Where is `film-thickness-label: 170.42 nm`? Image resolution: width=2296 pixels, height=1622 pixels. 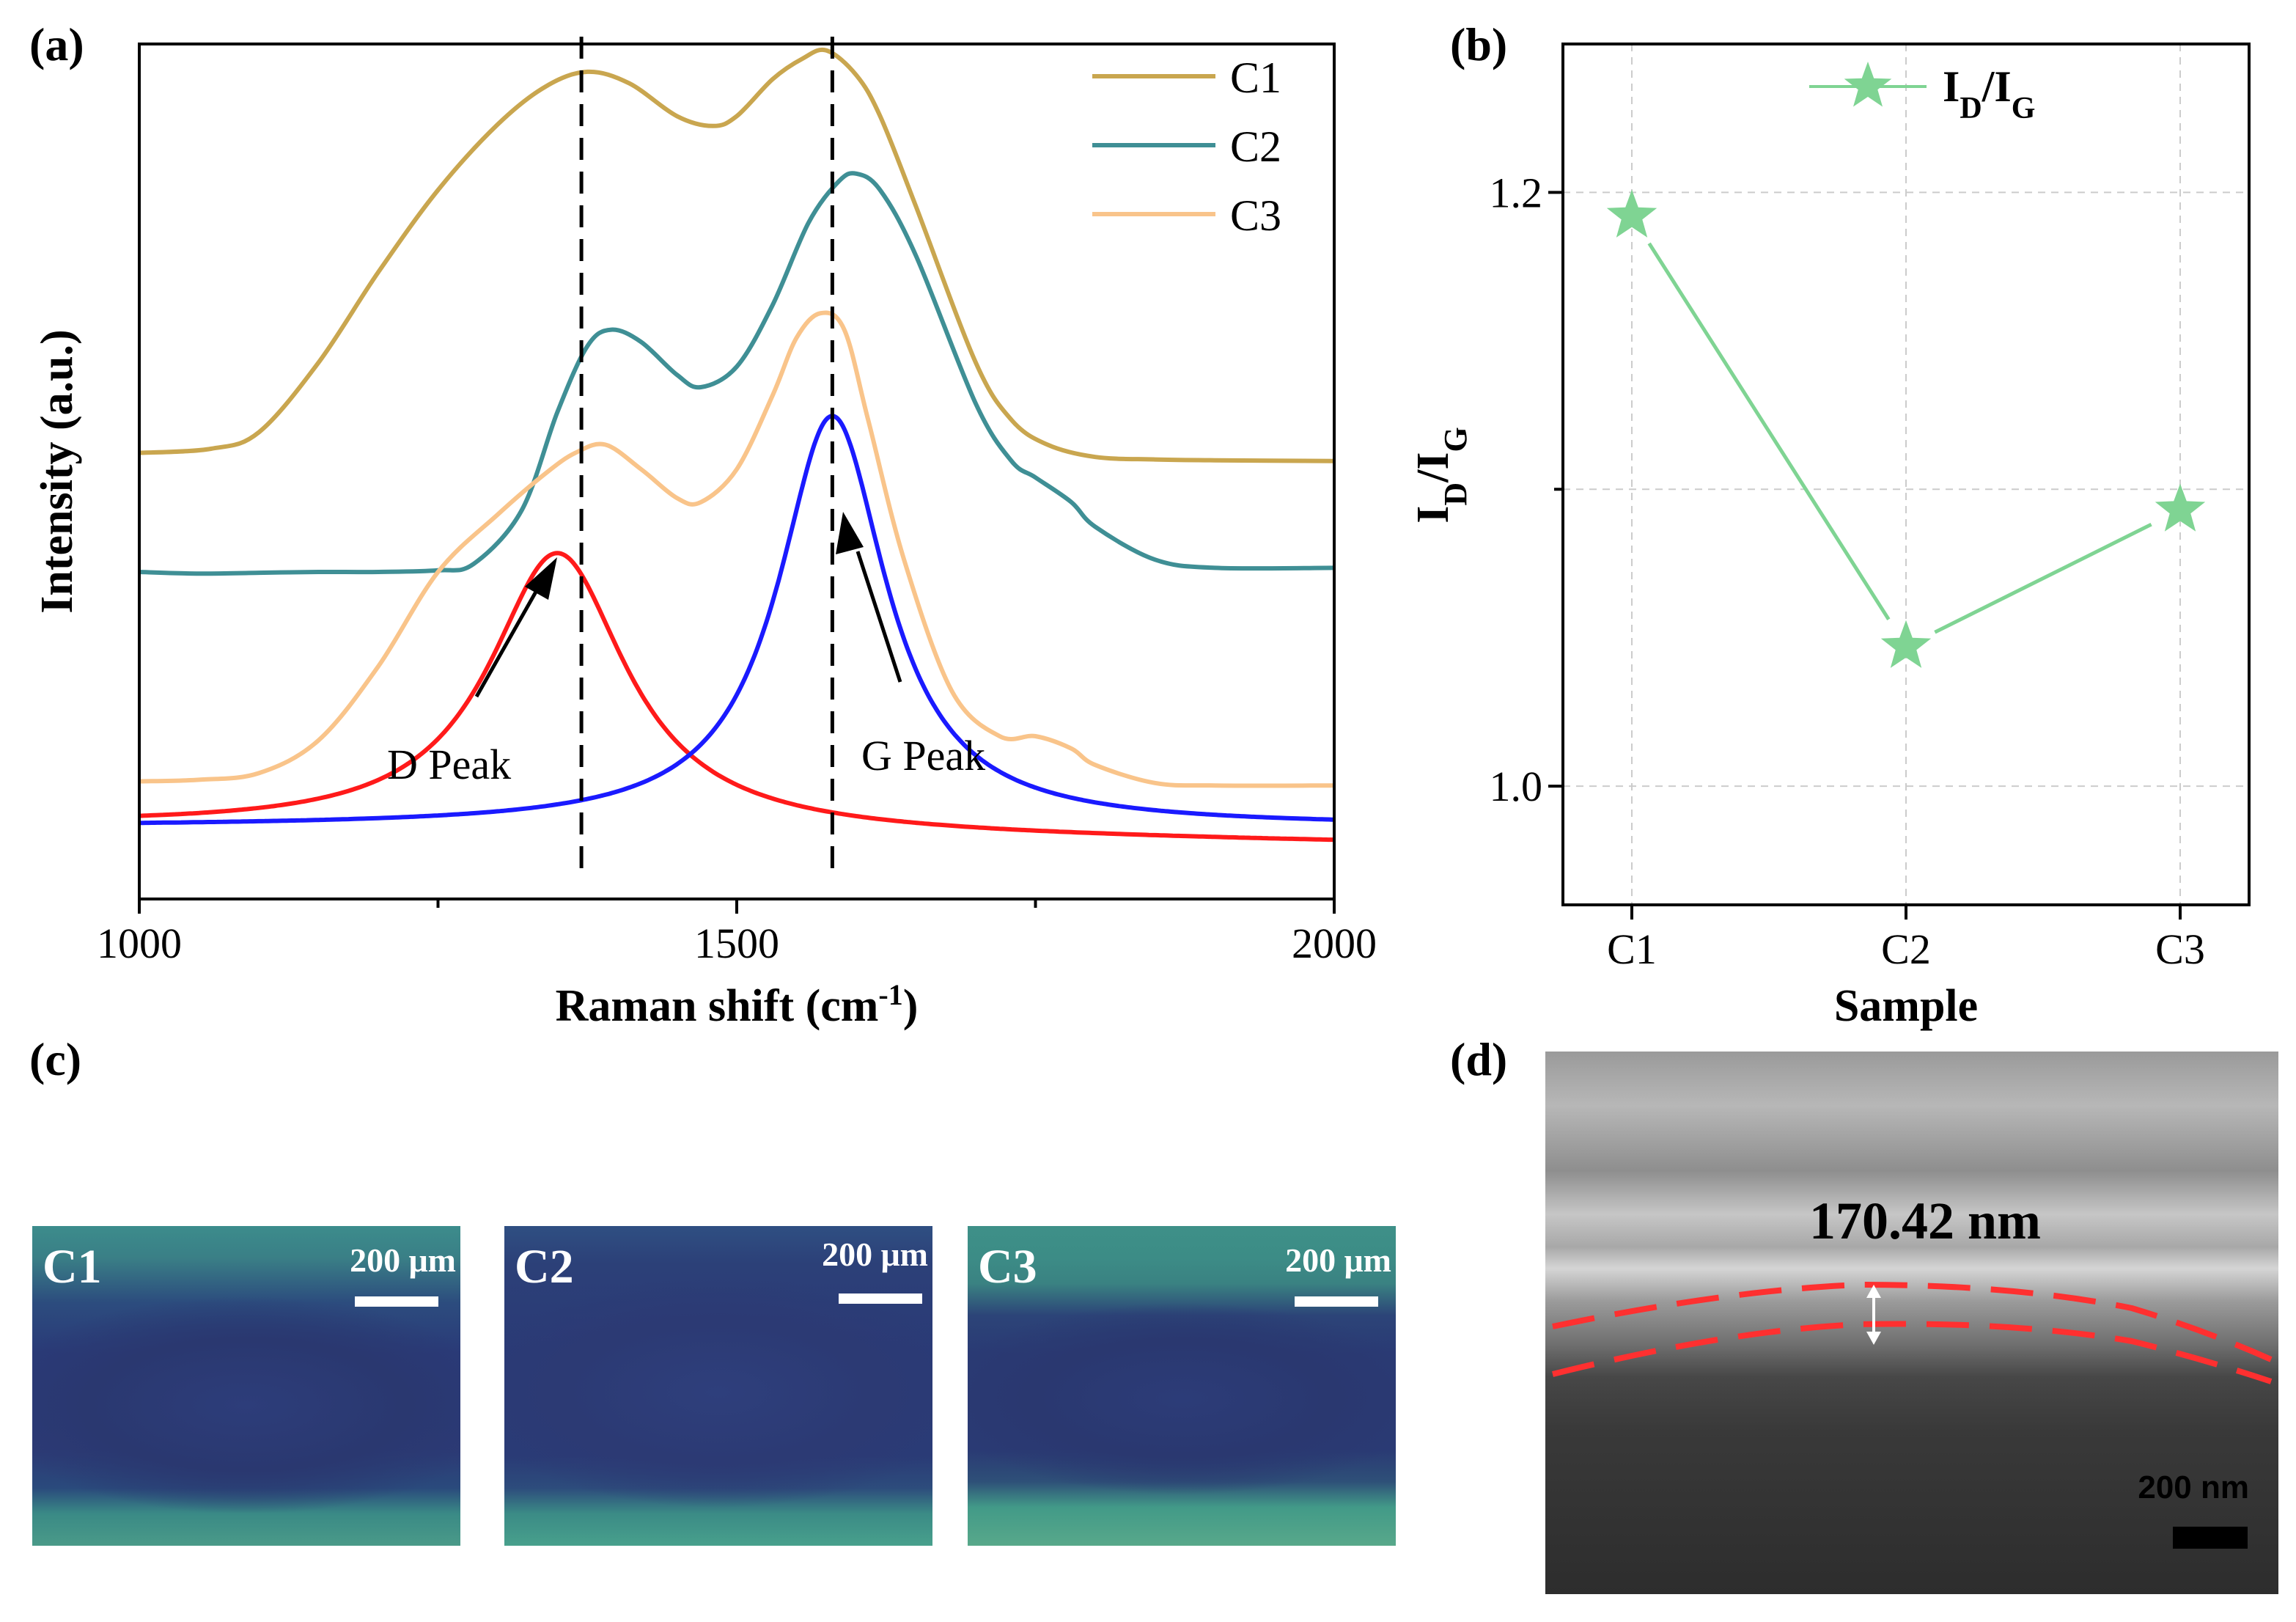 film-thickness-label: 170.42 nm is located at coordinates (1925, 1221).